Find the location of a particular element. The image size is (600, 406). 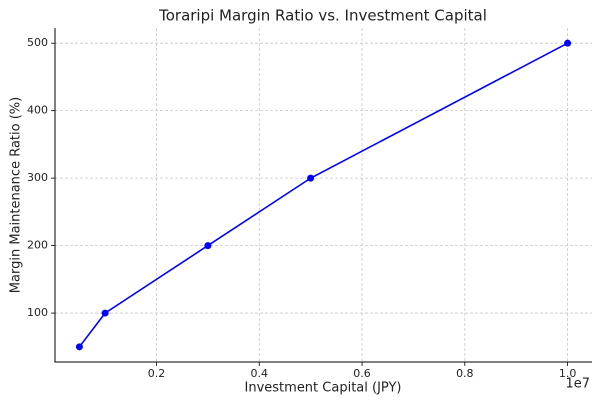

x-tick-label: 0.2 is located at coordinates (157, 373).